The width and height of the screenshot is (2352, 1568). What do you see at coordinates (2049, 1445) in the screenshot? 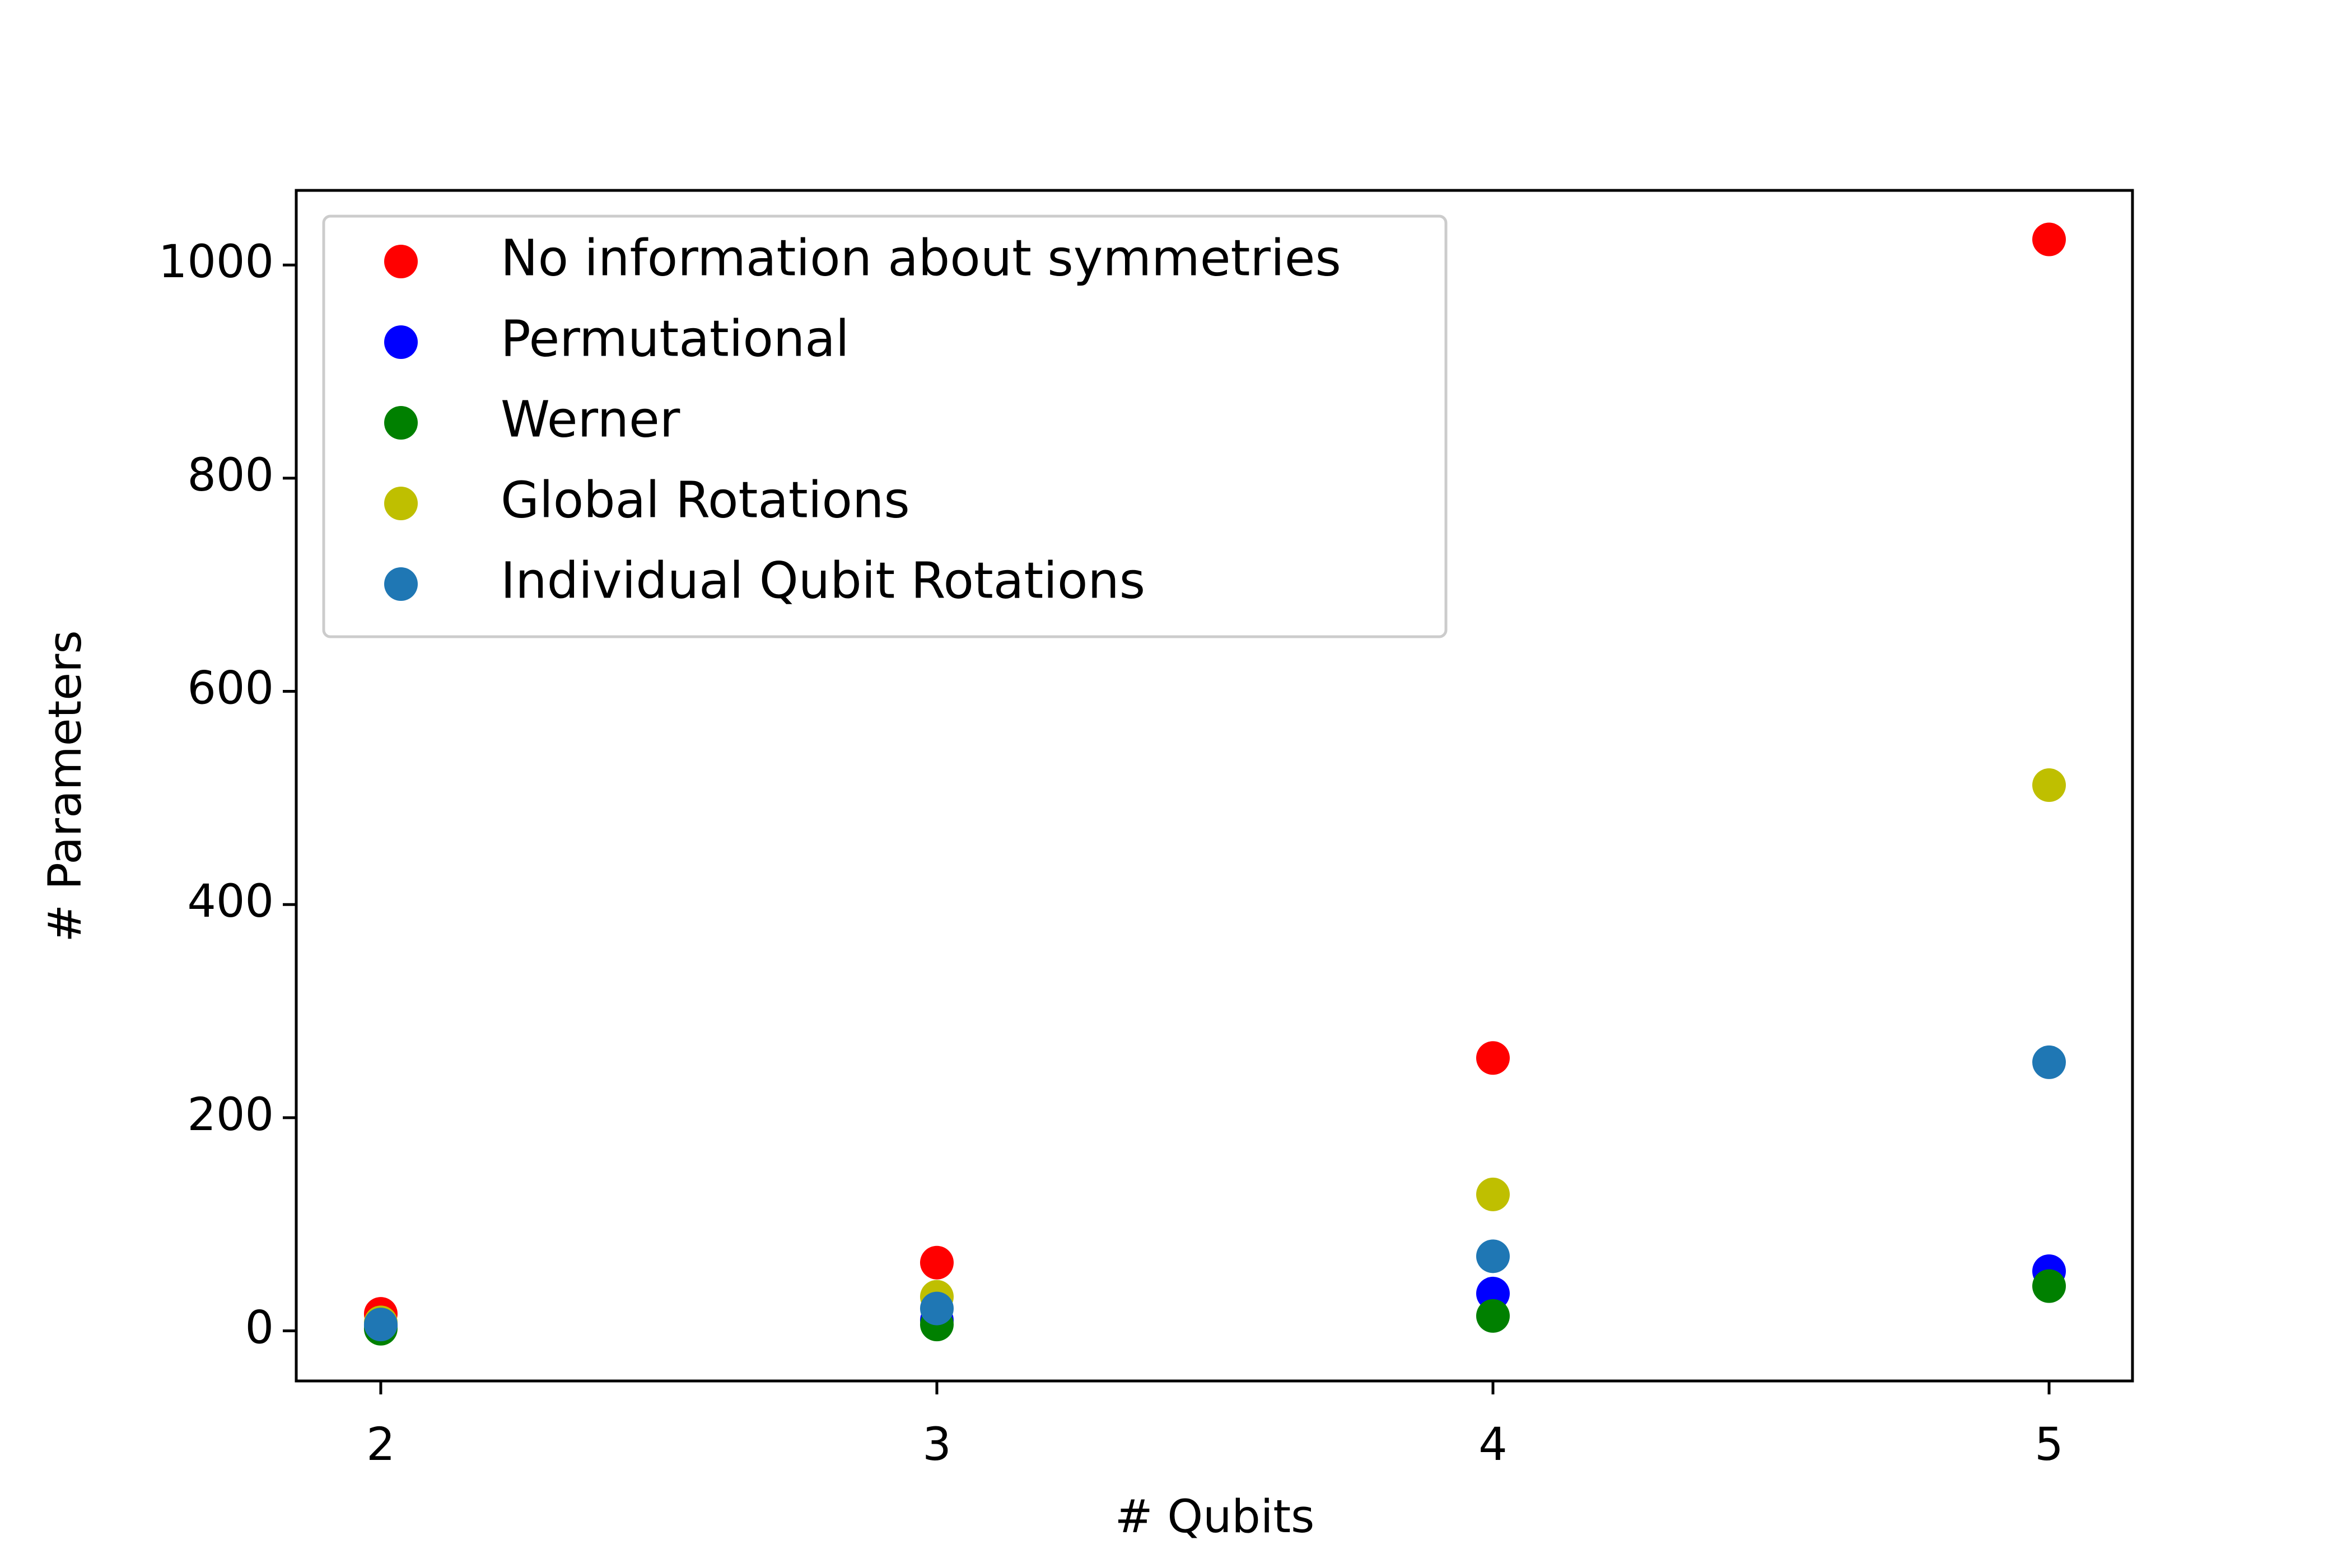
I see `x-tick-label: 5` at bounding box center [2049, 1445].